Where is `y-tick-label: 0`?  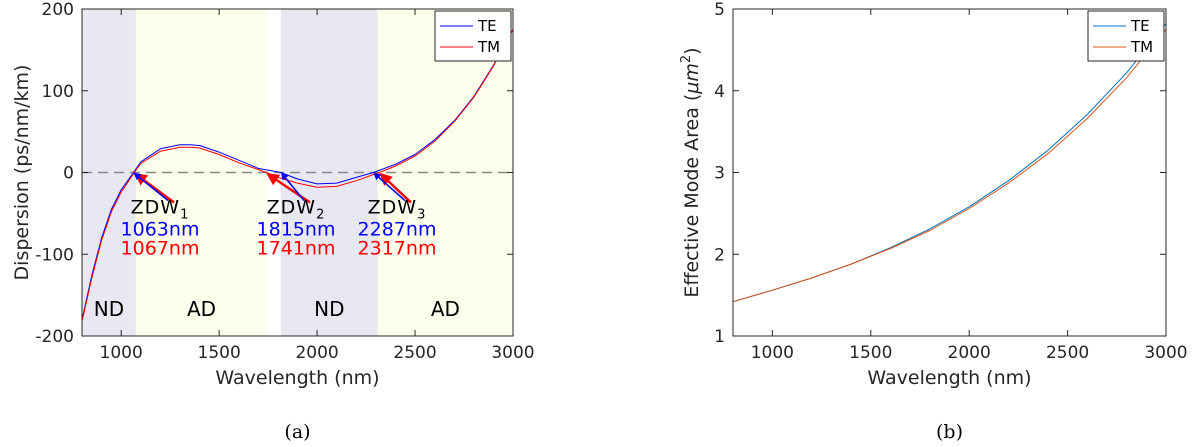 y-tick-label: 0 is located at coordinates (68, 174).